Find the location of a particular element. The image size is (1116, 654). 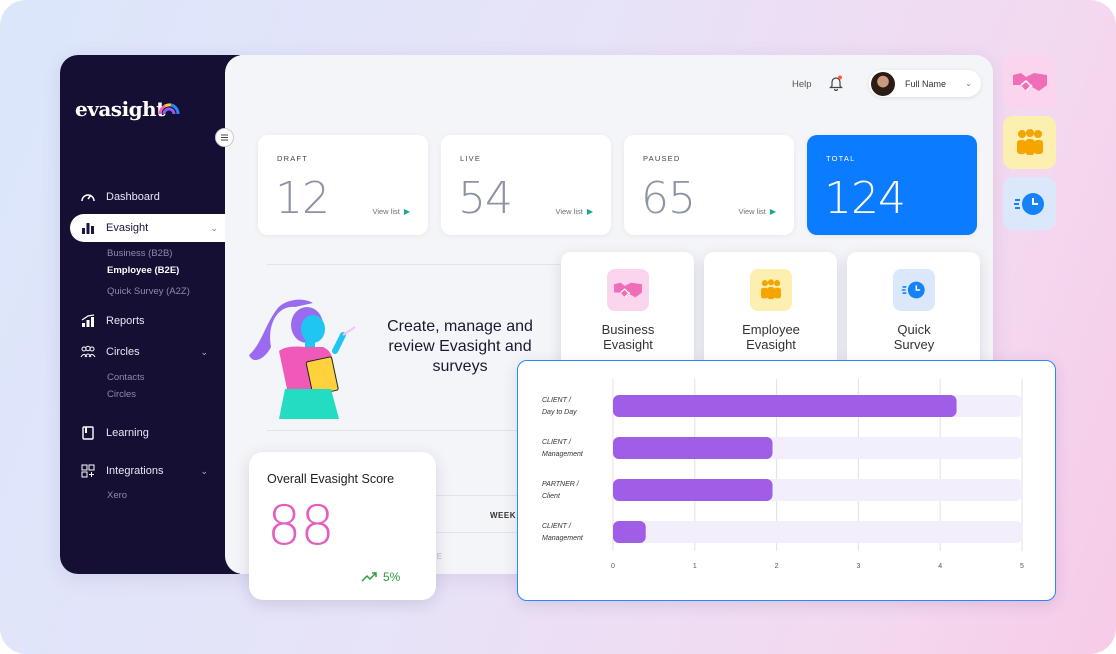

stat-value: 12 is located at coordinates (302, 198).